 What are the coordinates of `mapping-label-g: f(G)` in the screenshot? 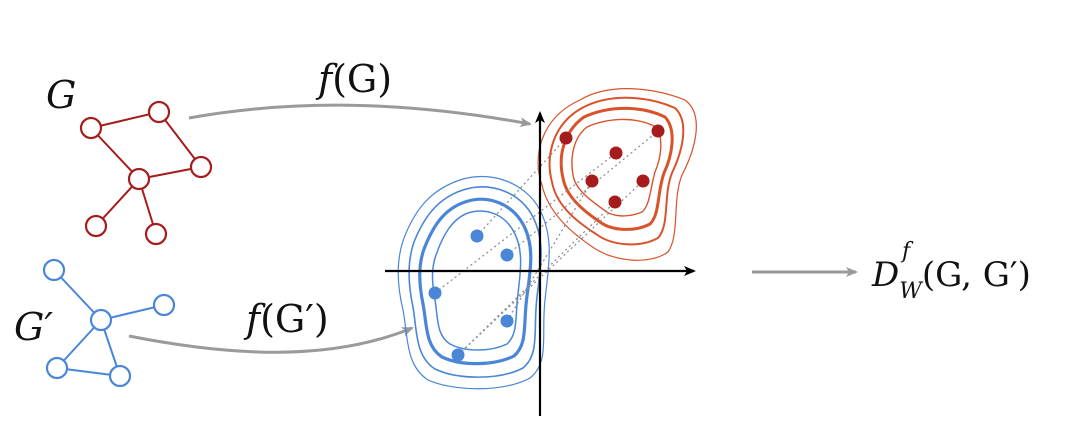 It's located at (353, 79).